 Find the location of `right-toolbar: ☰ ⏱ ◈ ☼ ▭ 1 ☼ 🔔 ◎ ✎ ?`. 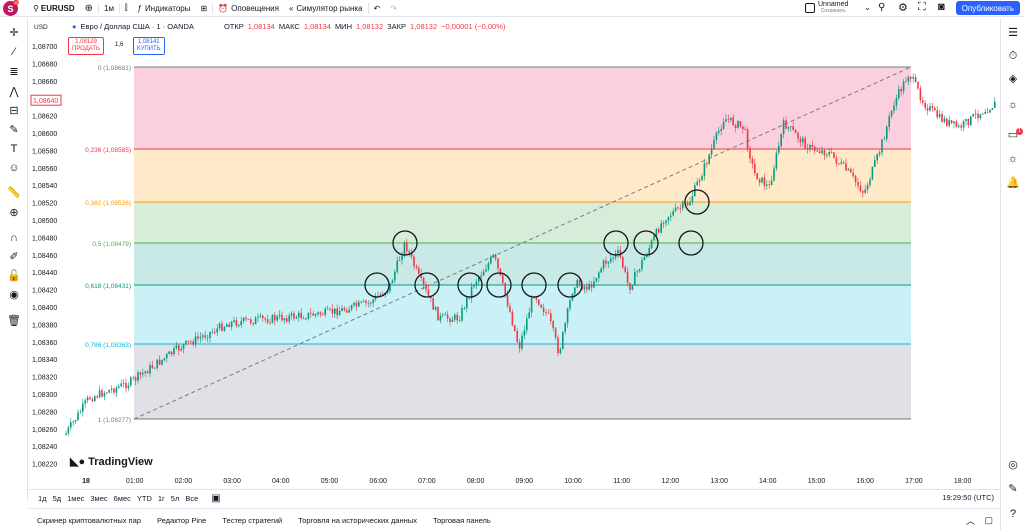

right-toolbar: ☰ ⏱ ◈ ☼ ▭ 1 ☼ 🔔 ◎ ✎ ? is located at coordinates (1012, 274).